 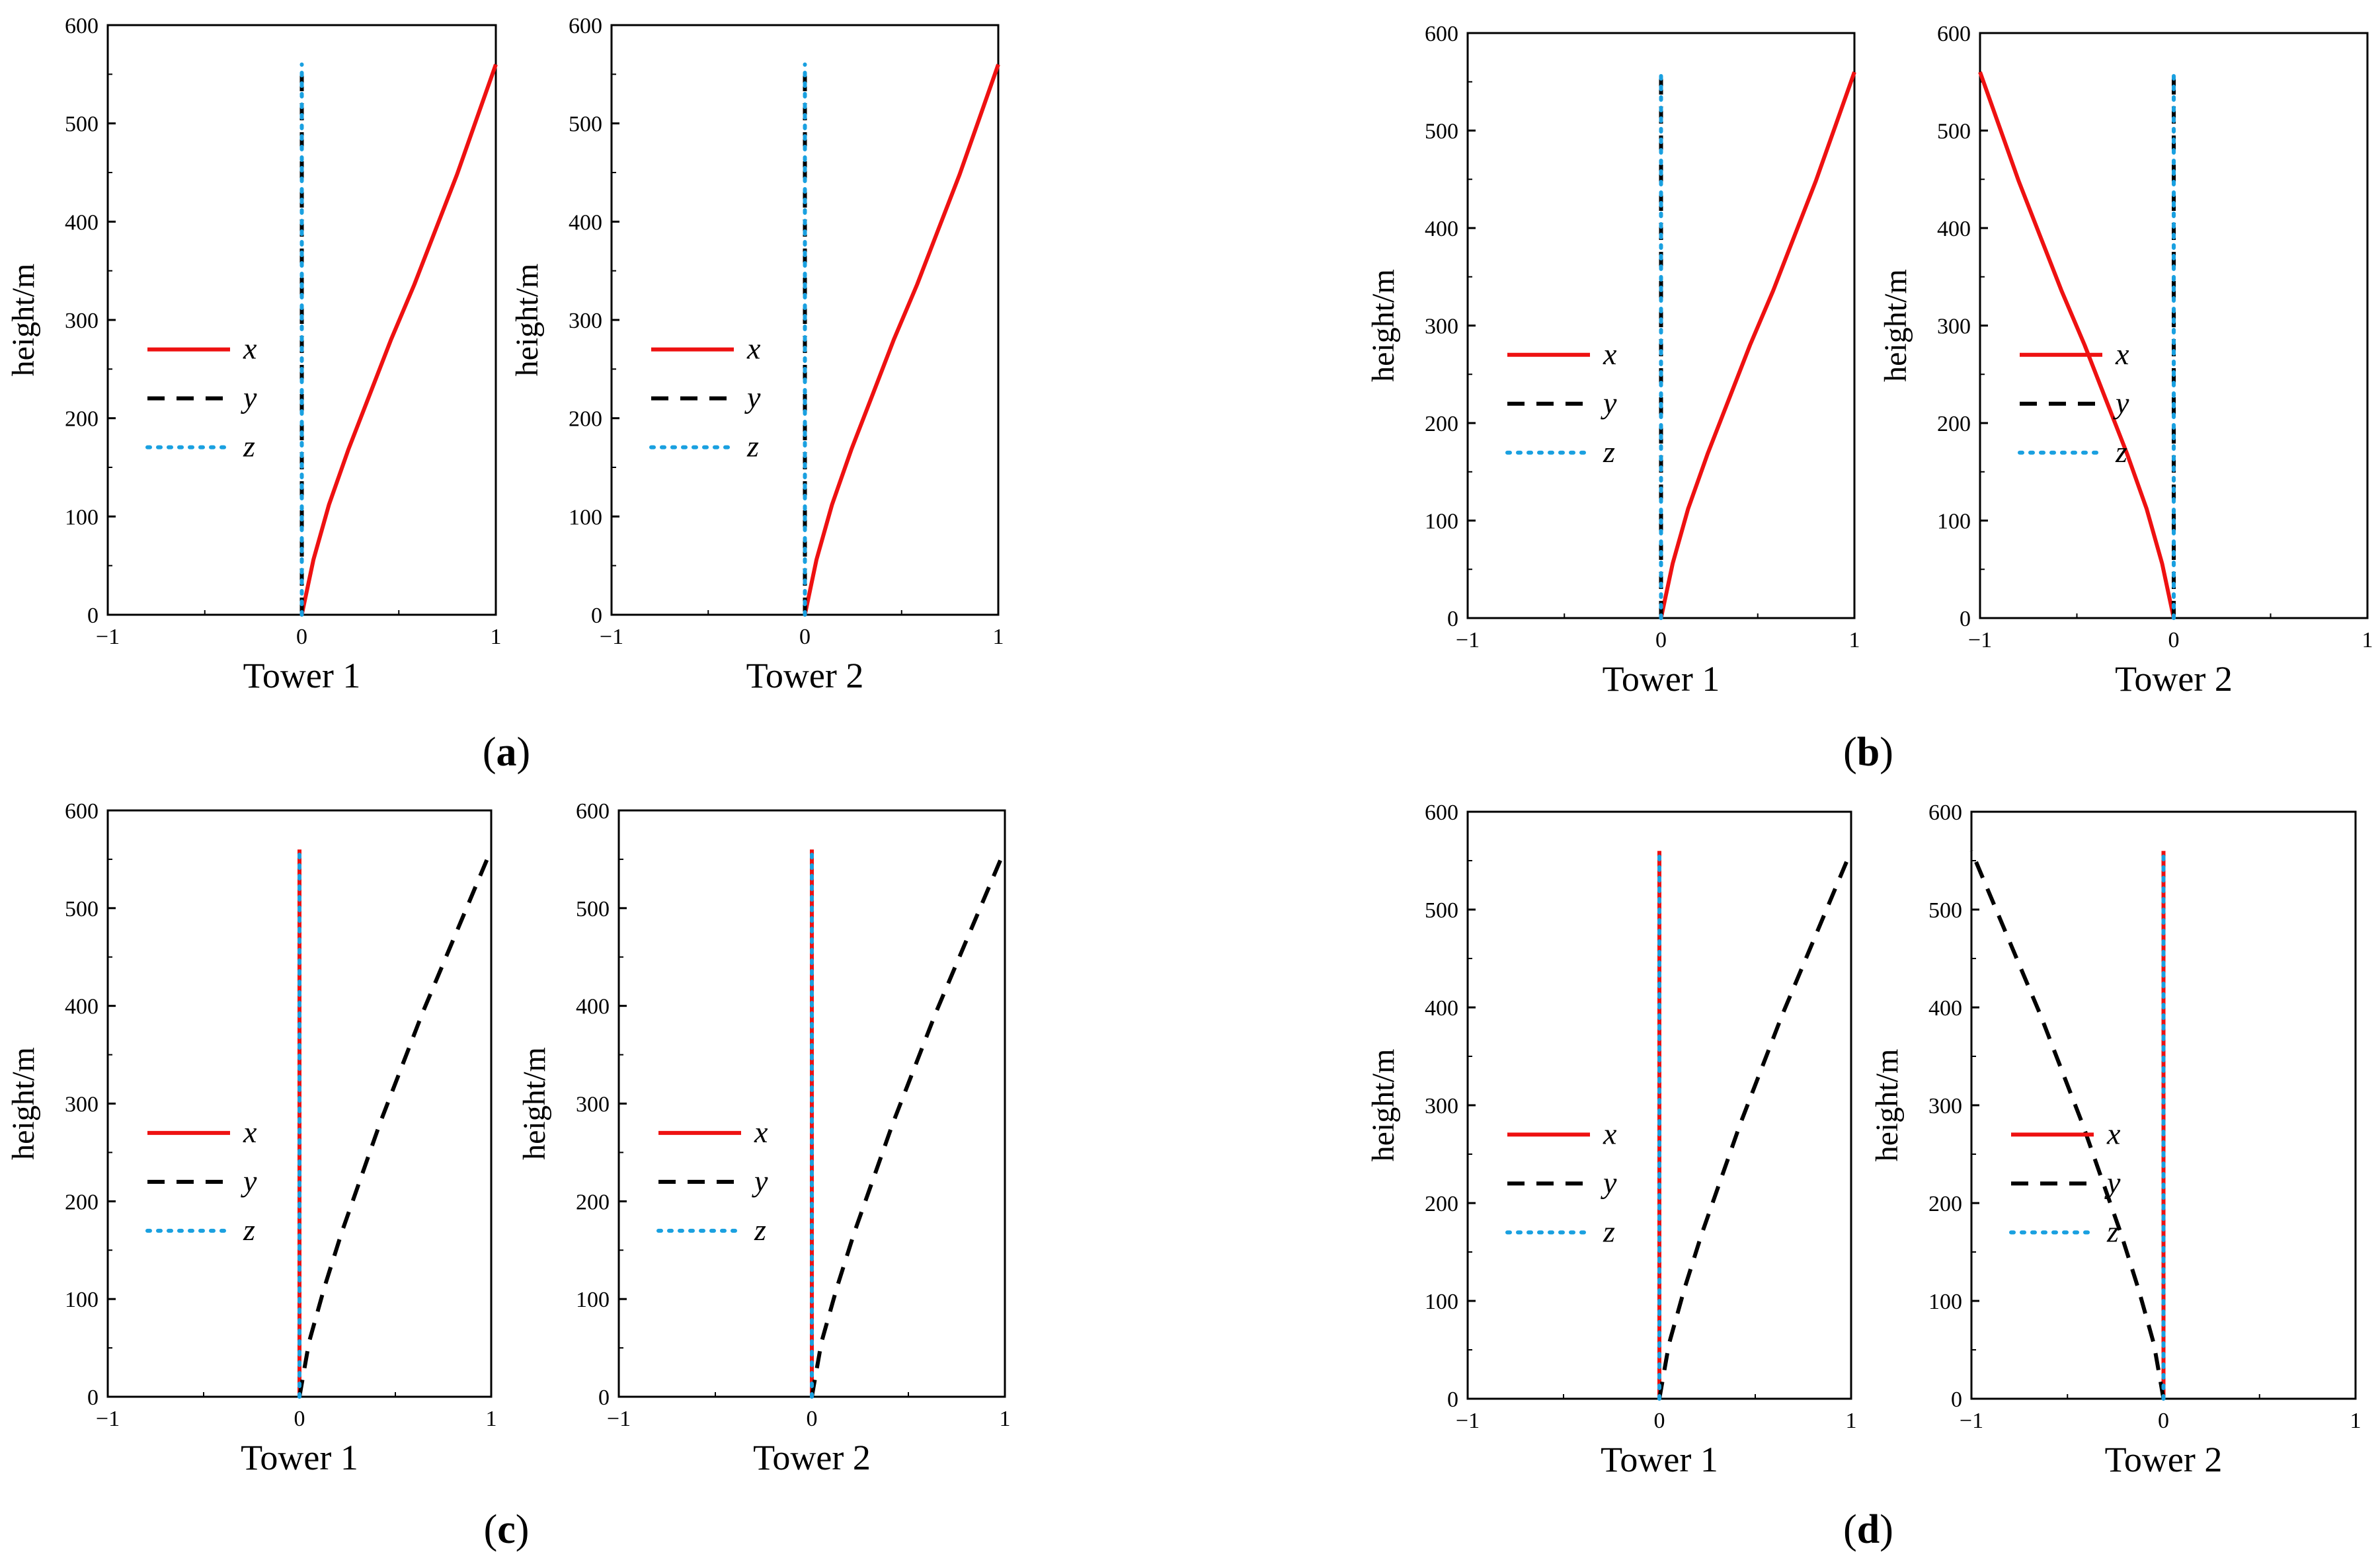 I want to click on panel-label-d: (d), so click(x=1868, y=1529).